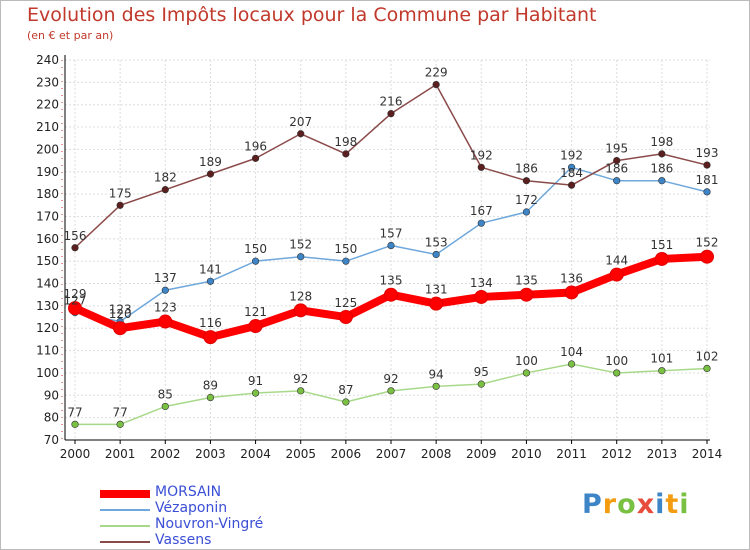  Describe the element at coordinates (345, 249) in the screenshot. I see `data-label: 150` at that location.